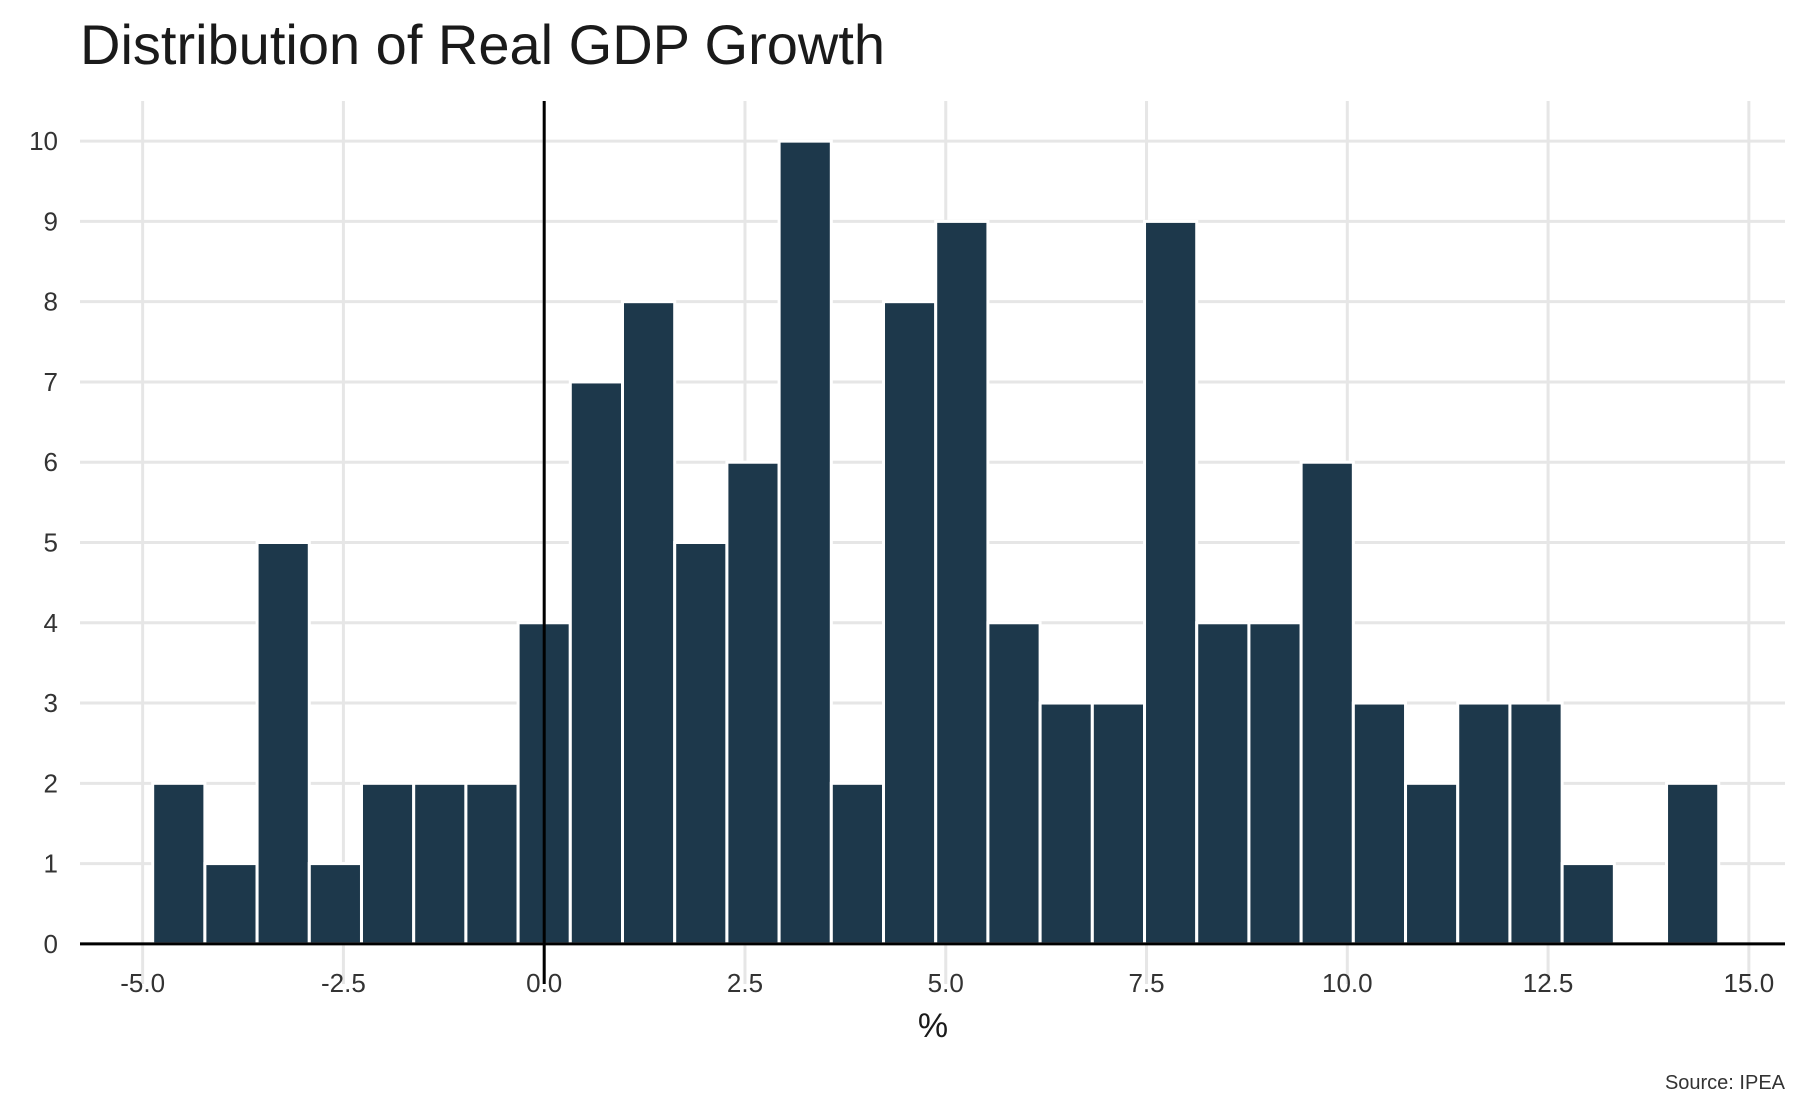 Image resolution: width=1800 pixels, height=1113 pixels. What do you see at coordinates (51, 864) in the screenshot?
I see `y-tick-label: 1` at bounding box center [51, 864].